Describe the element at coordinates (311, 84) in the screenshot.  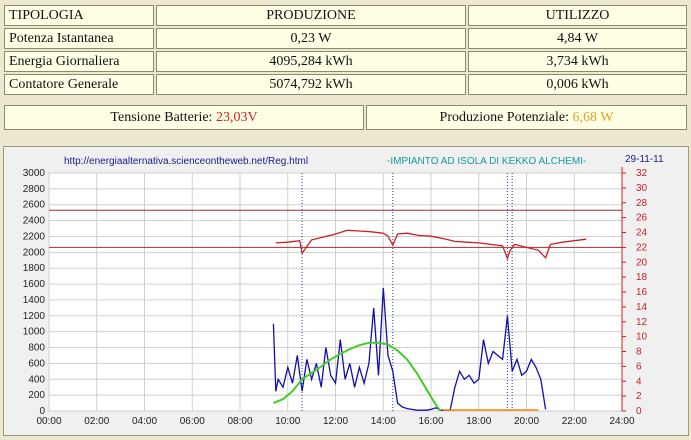
I see `produzione-value: 5074,792 kWh` at that location.